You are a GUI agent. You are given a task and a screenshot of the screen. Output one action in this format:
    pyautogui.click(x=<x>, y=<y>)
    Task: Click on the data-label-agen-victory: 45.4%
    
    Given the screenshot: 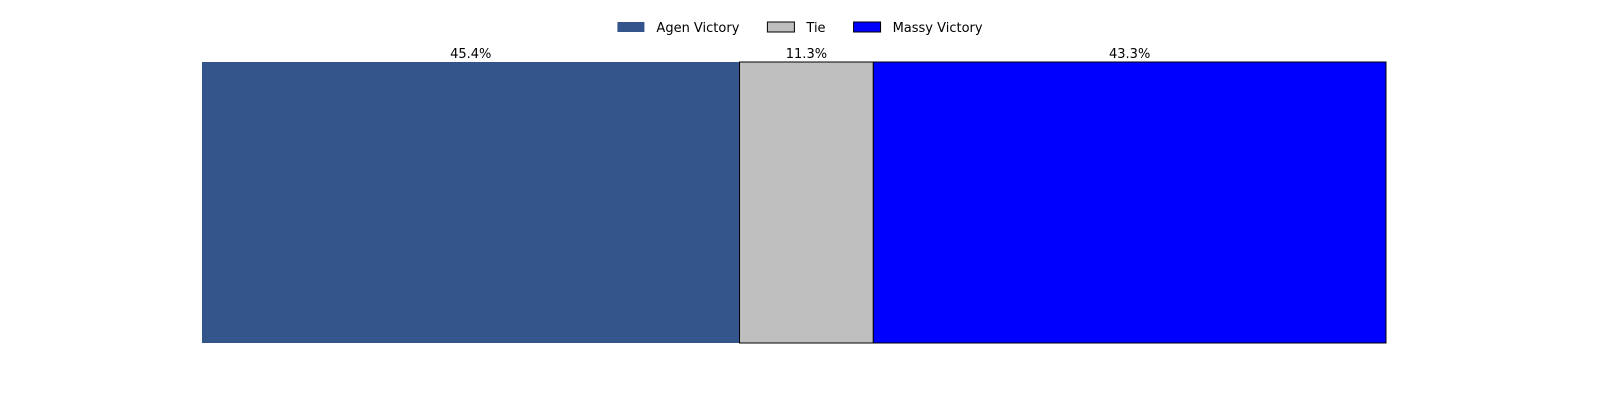 What is the action you would take?
    pyautogui.click(x=470, y=54)
    